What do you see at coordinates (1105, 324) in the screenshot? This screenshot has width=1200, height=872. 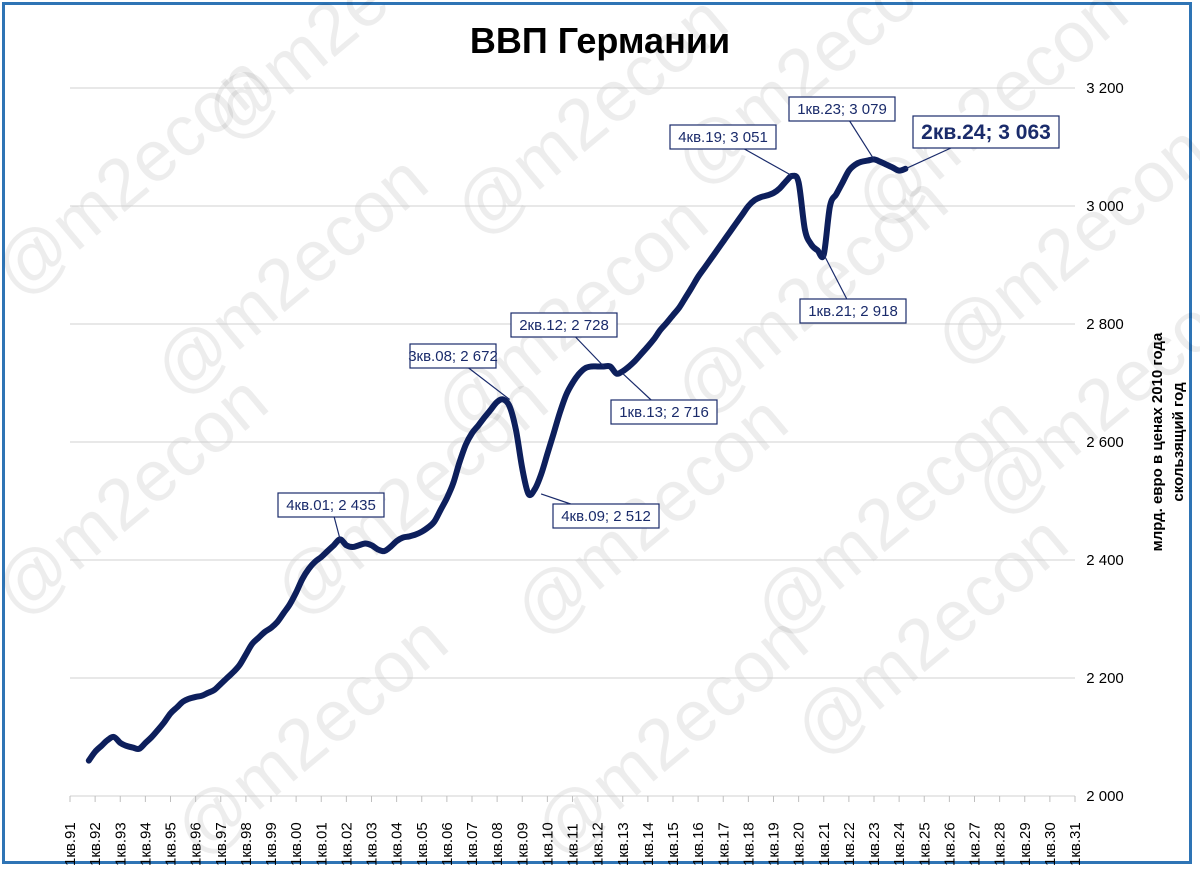 I see `y-tick-label: 2 800` at bounding box center [1105, 324].